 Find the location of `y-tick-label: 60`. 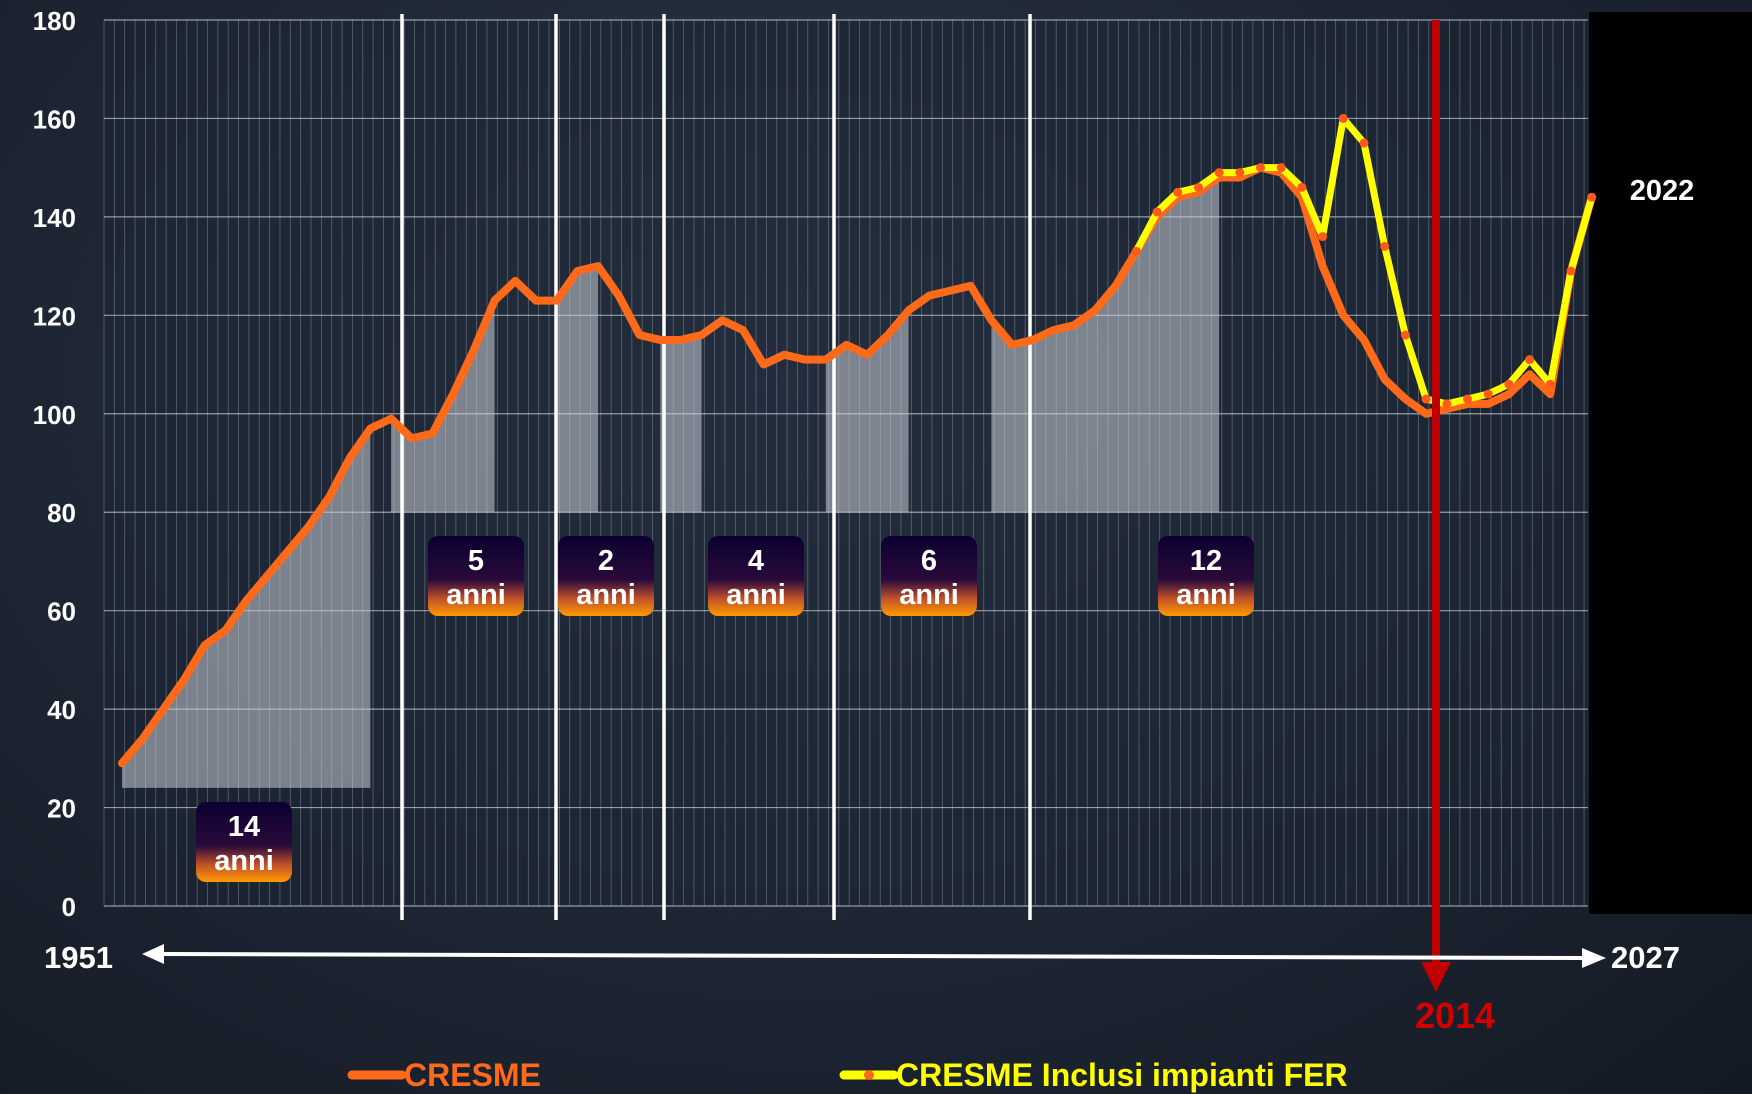

y-tick-label: 60 is located at coordinates (61, 612).